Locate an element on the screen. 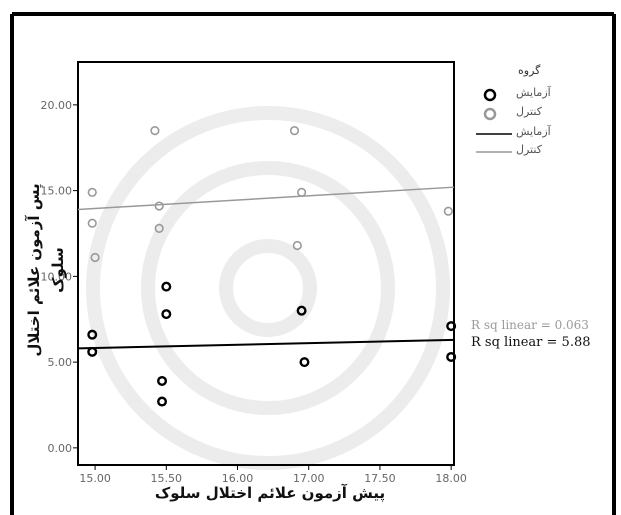 The image size is (621, 515). legend-label-control-line: کنترل is located at coordinates (529, 149).